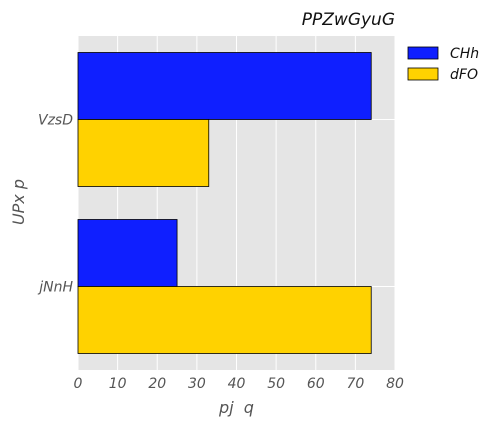  Describe the element at coordinates (55, 121) in the screenshot. I see `y-tick-label: VzsD` at that location.